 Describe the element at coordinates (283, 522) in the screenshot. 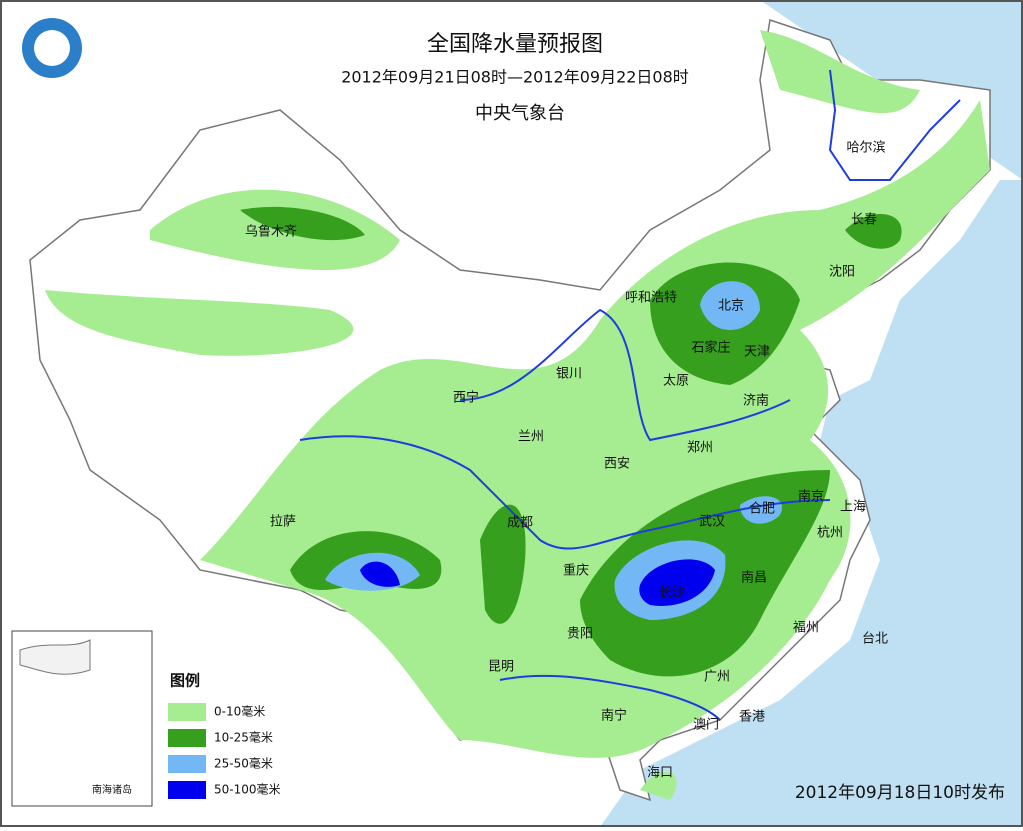

I see `city-label: 拉萨` at that location.